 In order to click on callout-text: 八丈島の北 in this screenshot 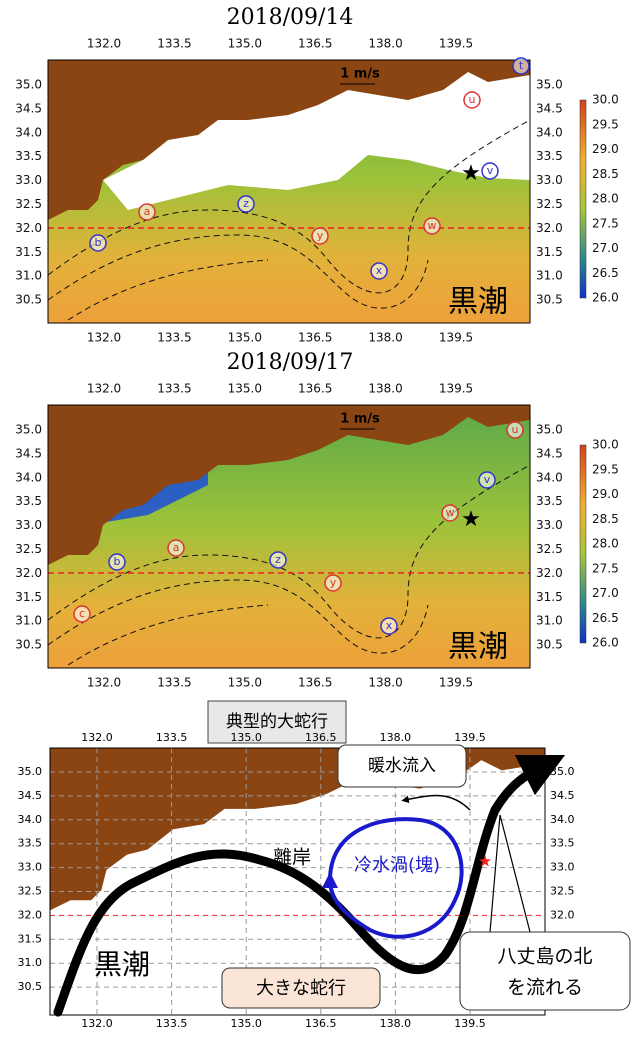, I will do `click(544, 957)`.